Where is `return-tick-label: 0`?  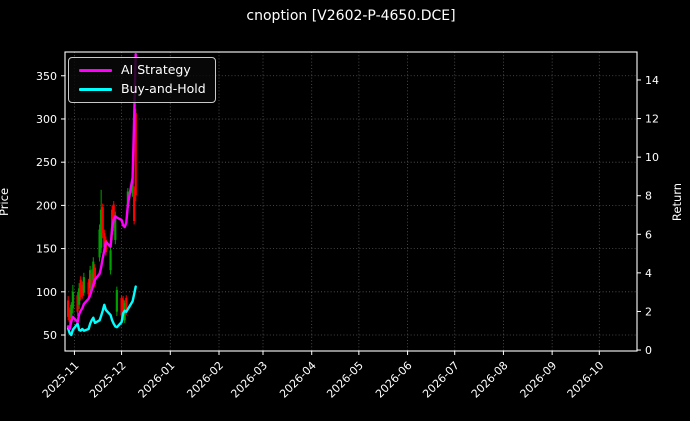 return-tick-label: 0 is located at coordinates (648, 350).